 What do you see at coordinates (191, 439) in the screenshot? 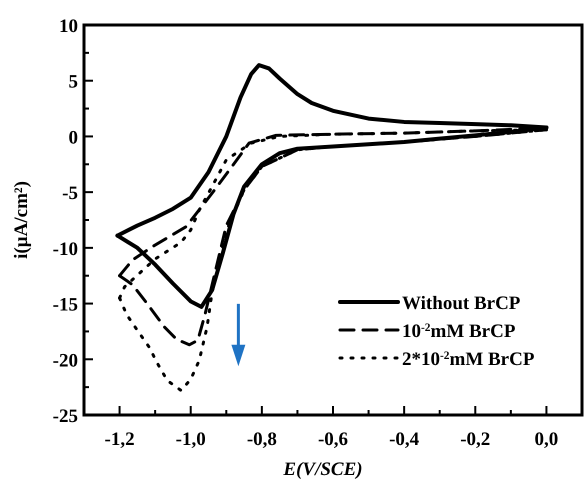
I see `x-tick-label: -1,0` at bounding box center [191, 439].